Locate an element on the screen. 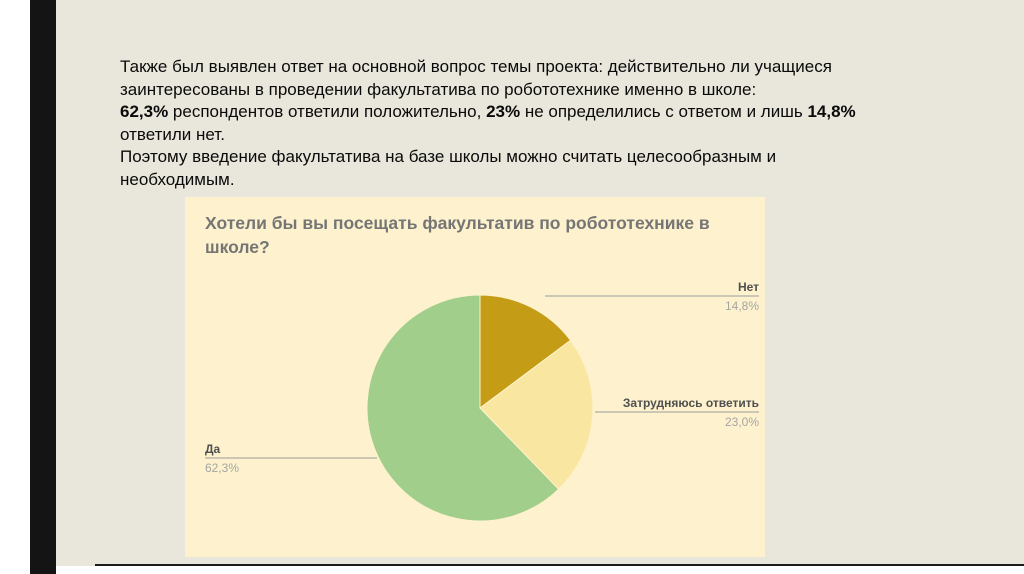 The image size is (1024, 574). text-line-3b: не определились с ответом и лишь is located at coordinates (664, 111).